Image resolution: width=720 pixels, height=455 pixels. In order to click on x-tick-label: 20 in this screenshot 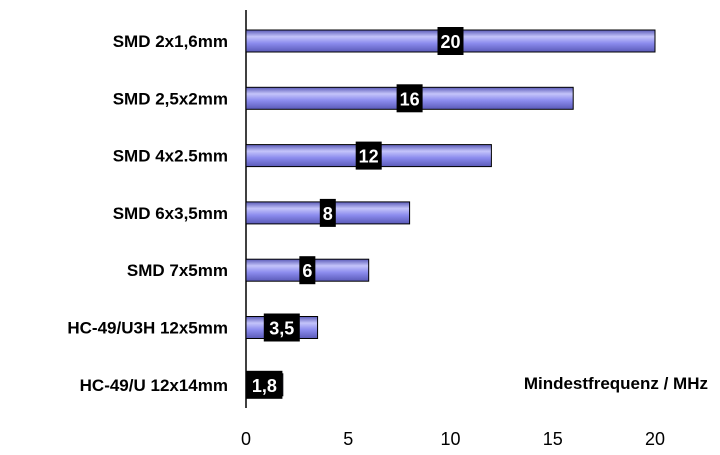, I will do `click(655, 439)`.